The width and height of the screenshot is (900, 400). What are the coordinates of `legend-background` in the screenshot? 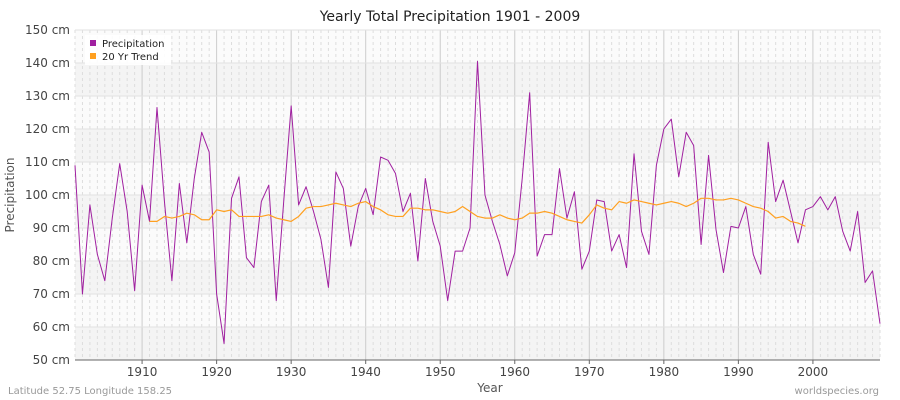 It's located at (128, 50).